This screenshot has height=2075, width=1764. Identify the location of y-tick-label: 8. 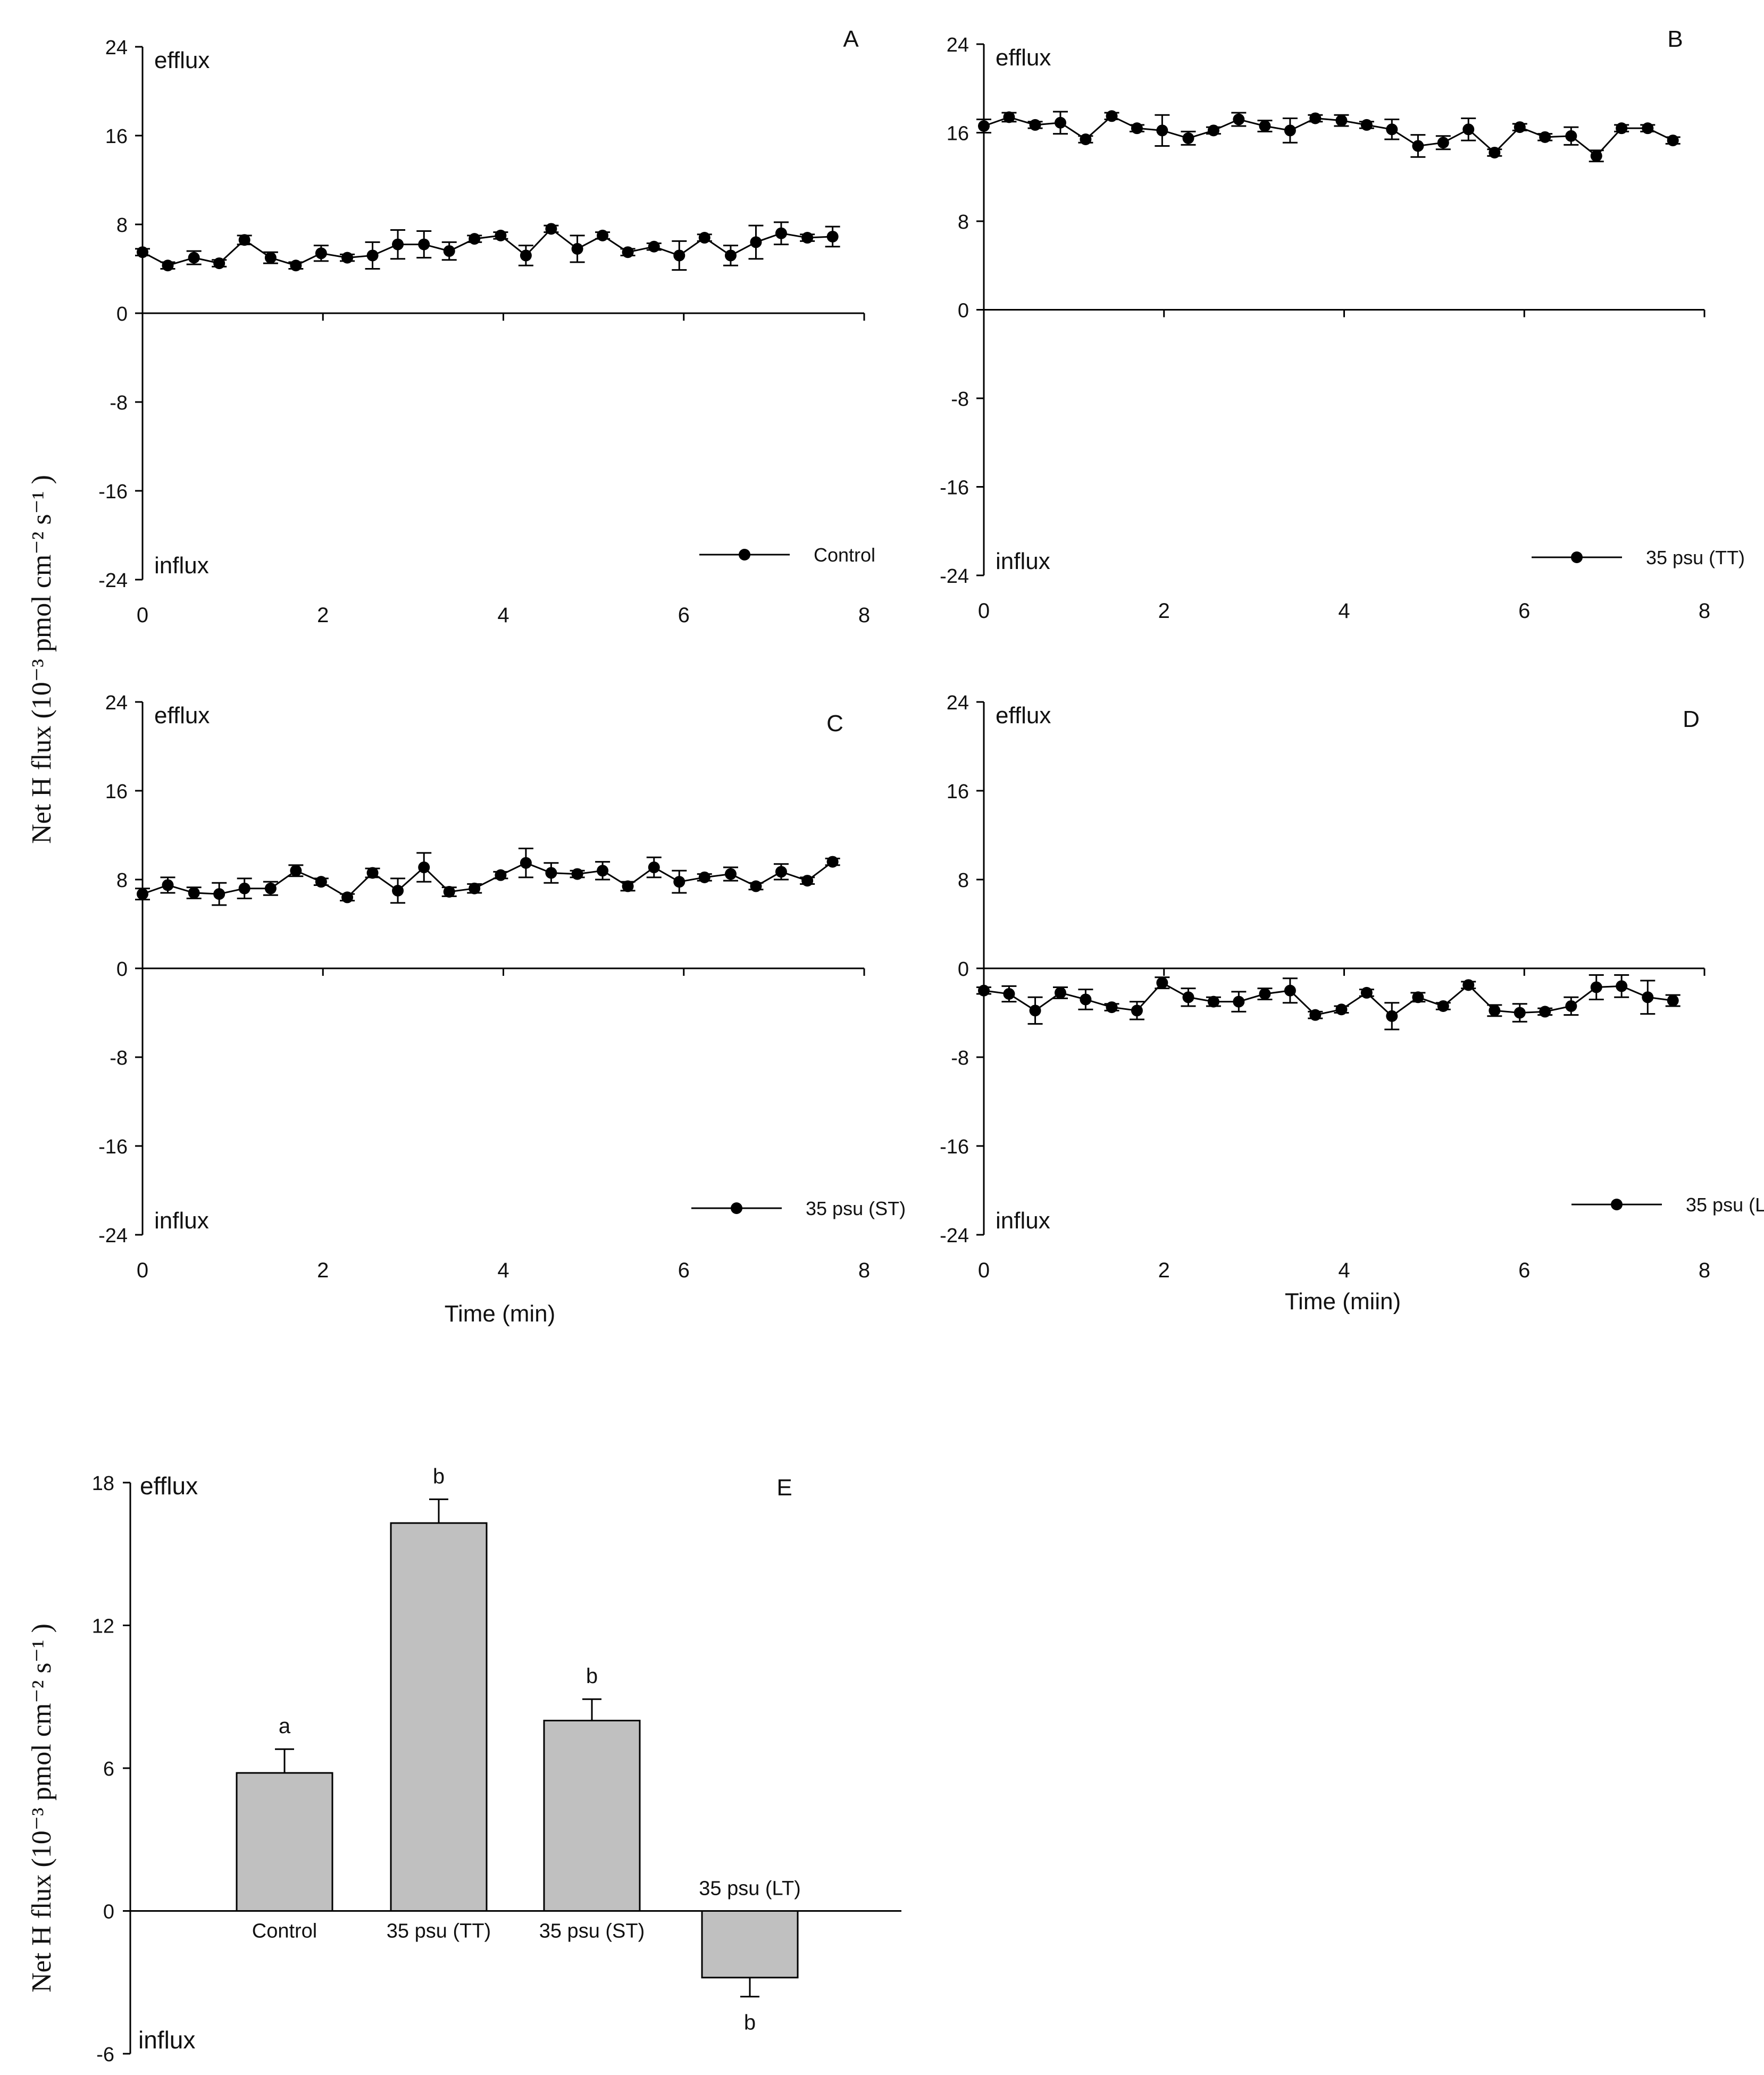
(964, 880).